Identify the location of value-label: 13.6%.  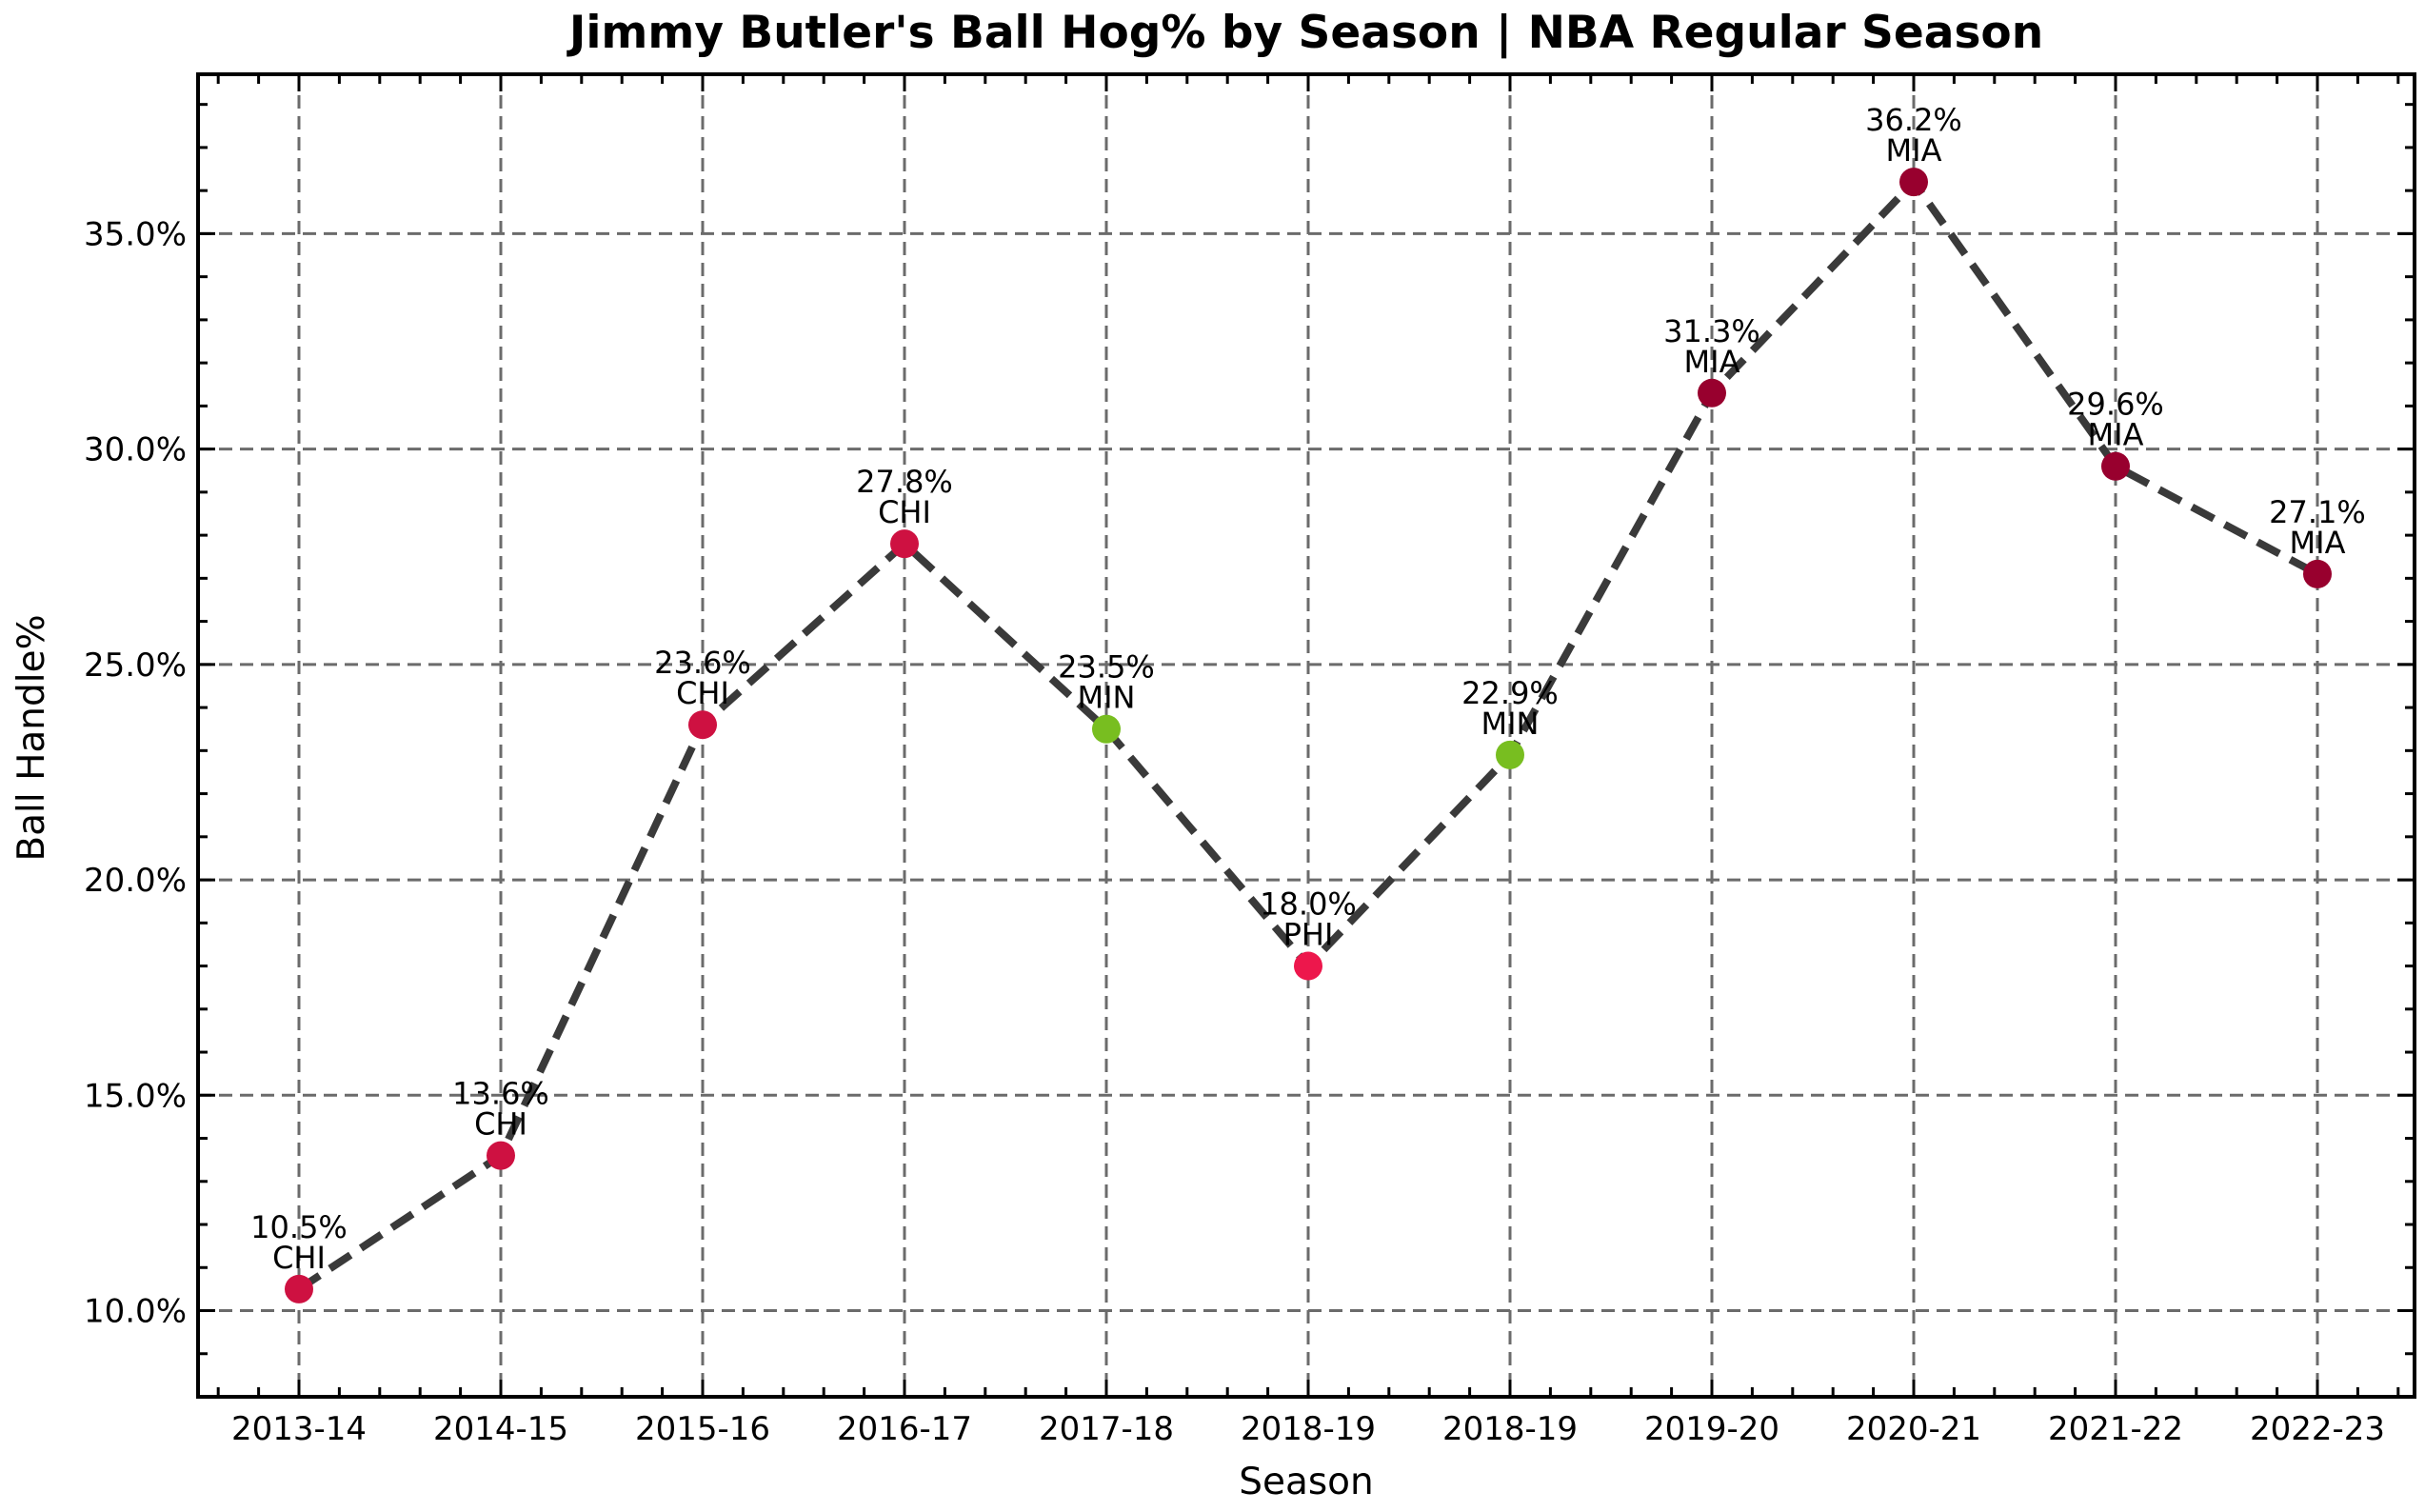
(500, 1094).